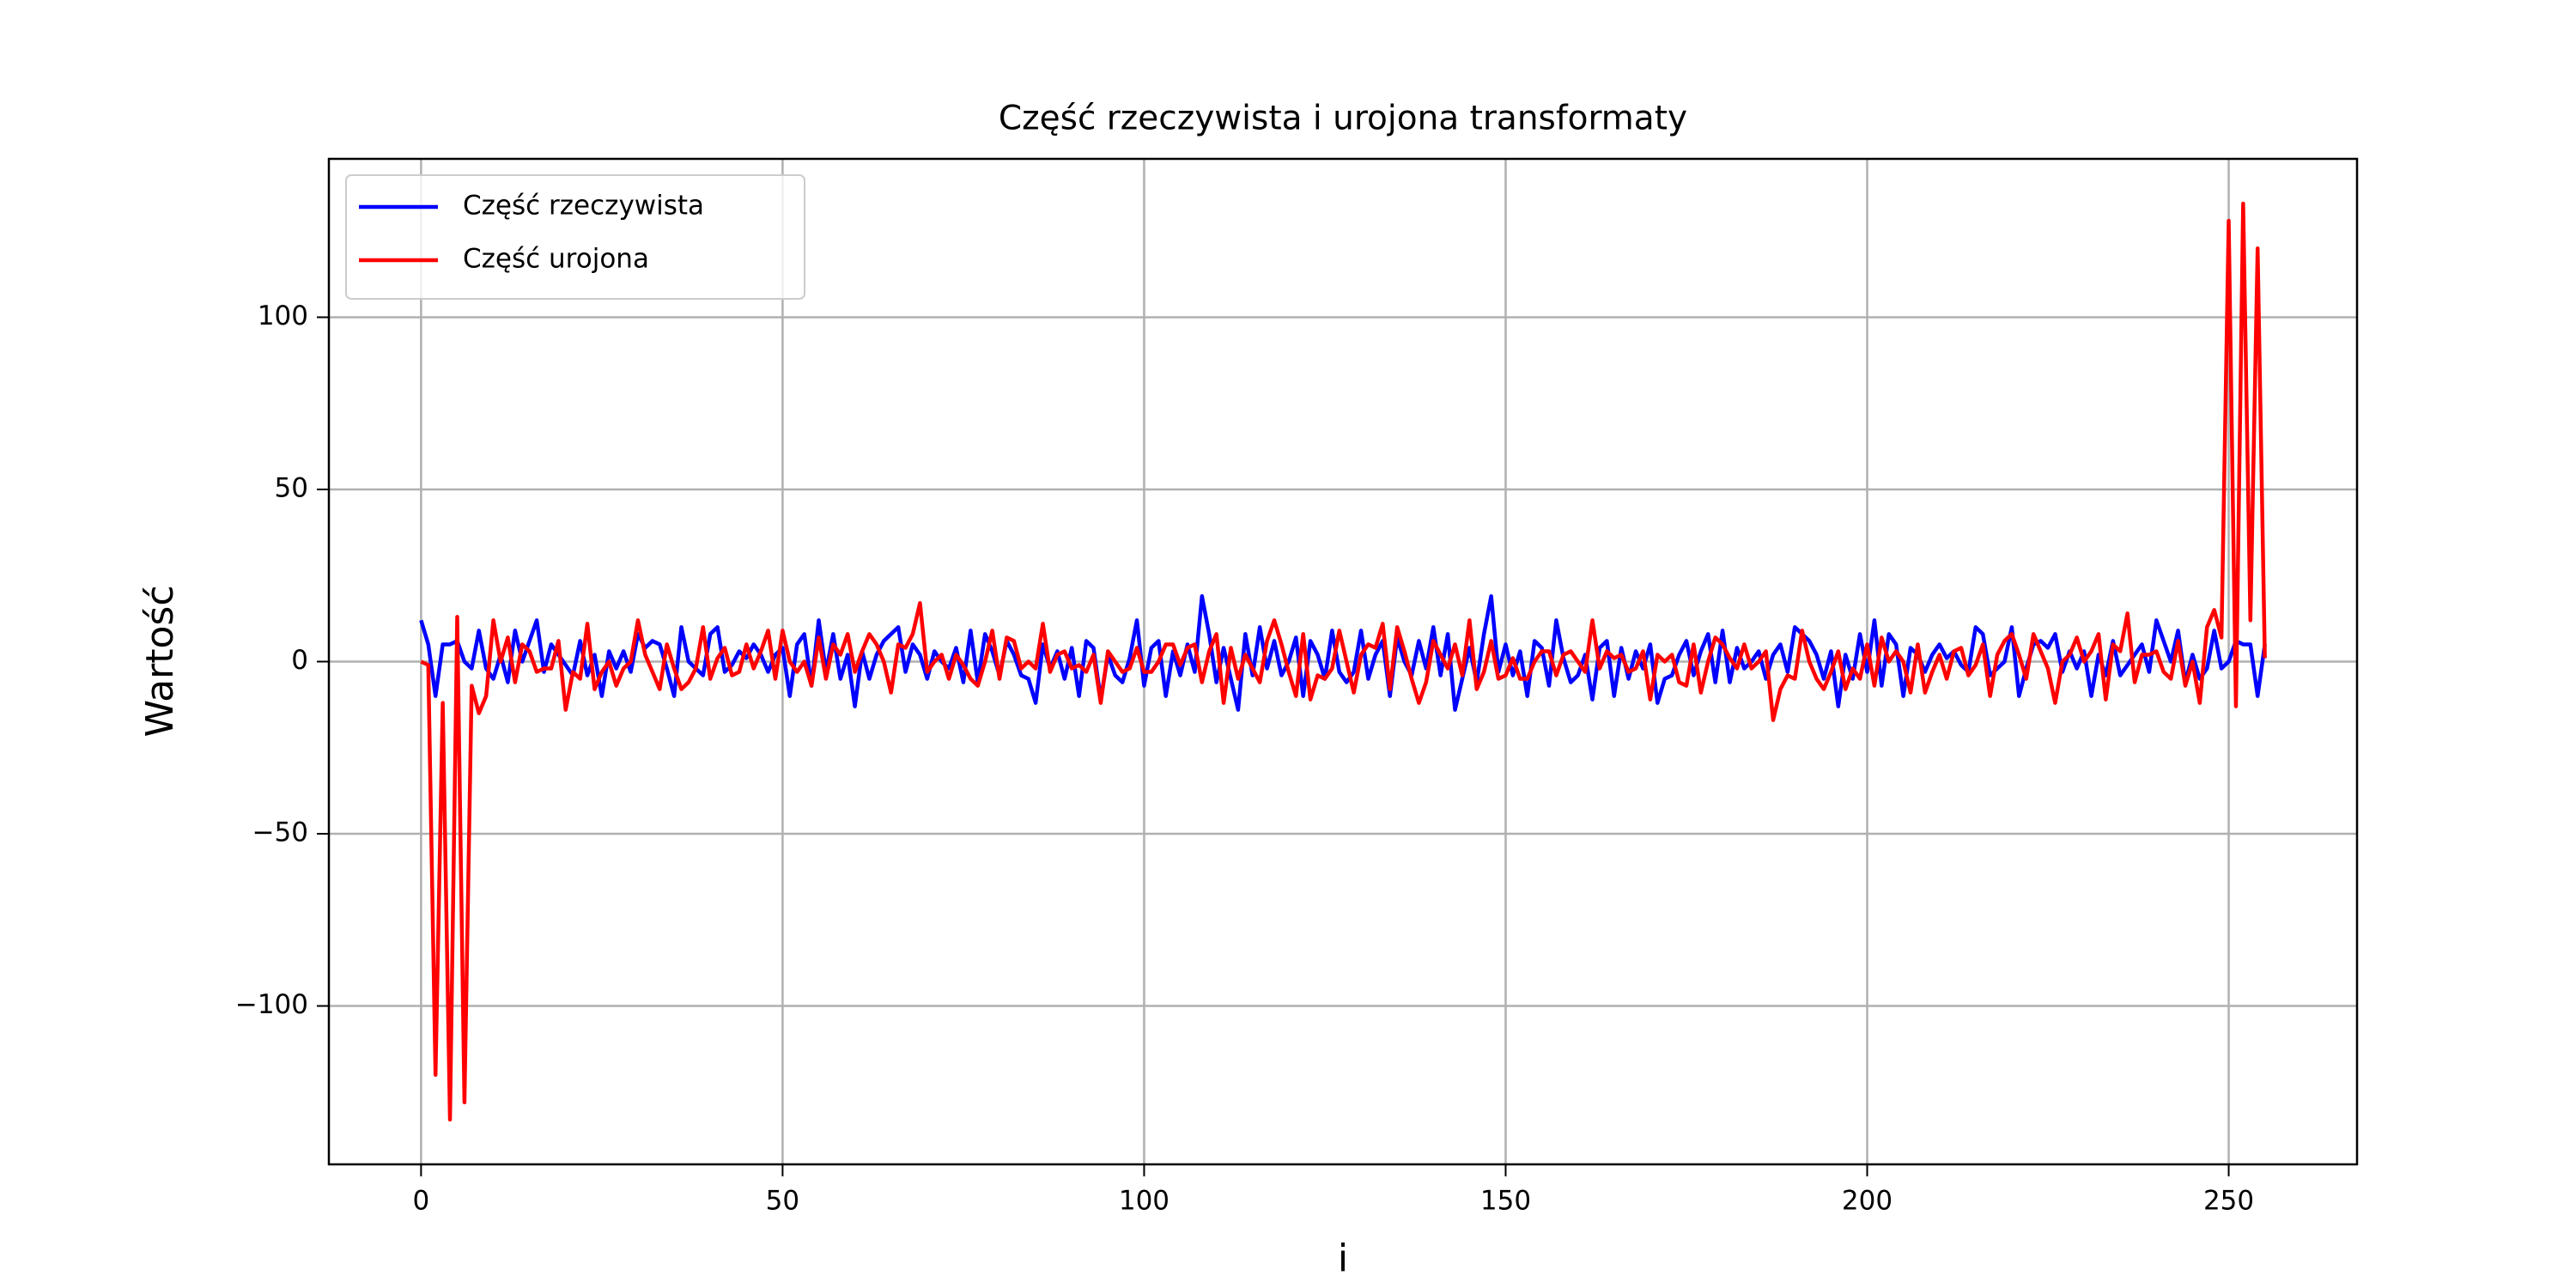 The image size is (2576, 1288). What do you see at coordinates (300, 660) in the screenshot?
I see `y-tick-label: 0` at bounding box center [300, 660].